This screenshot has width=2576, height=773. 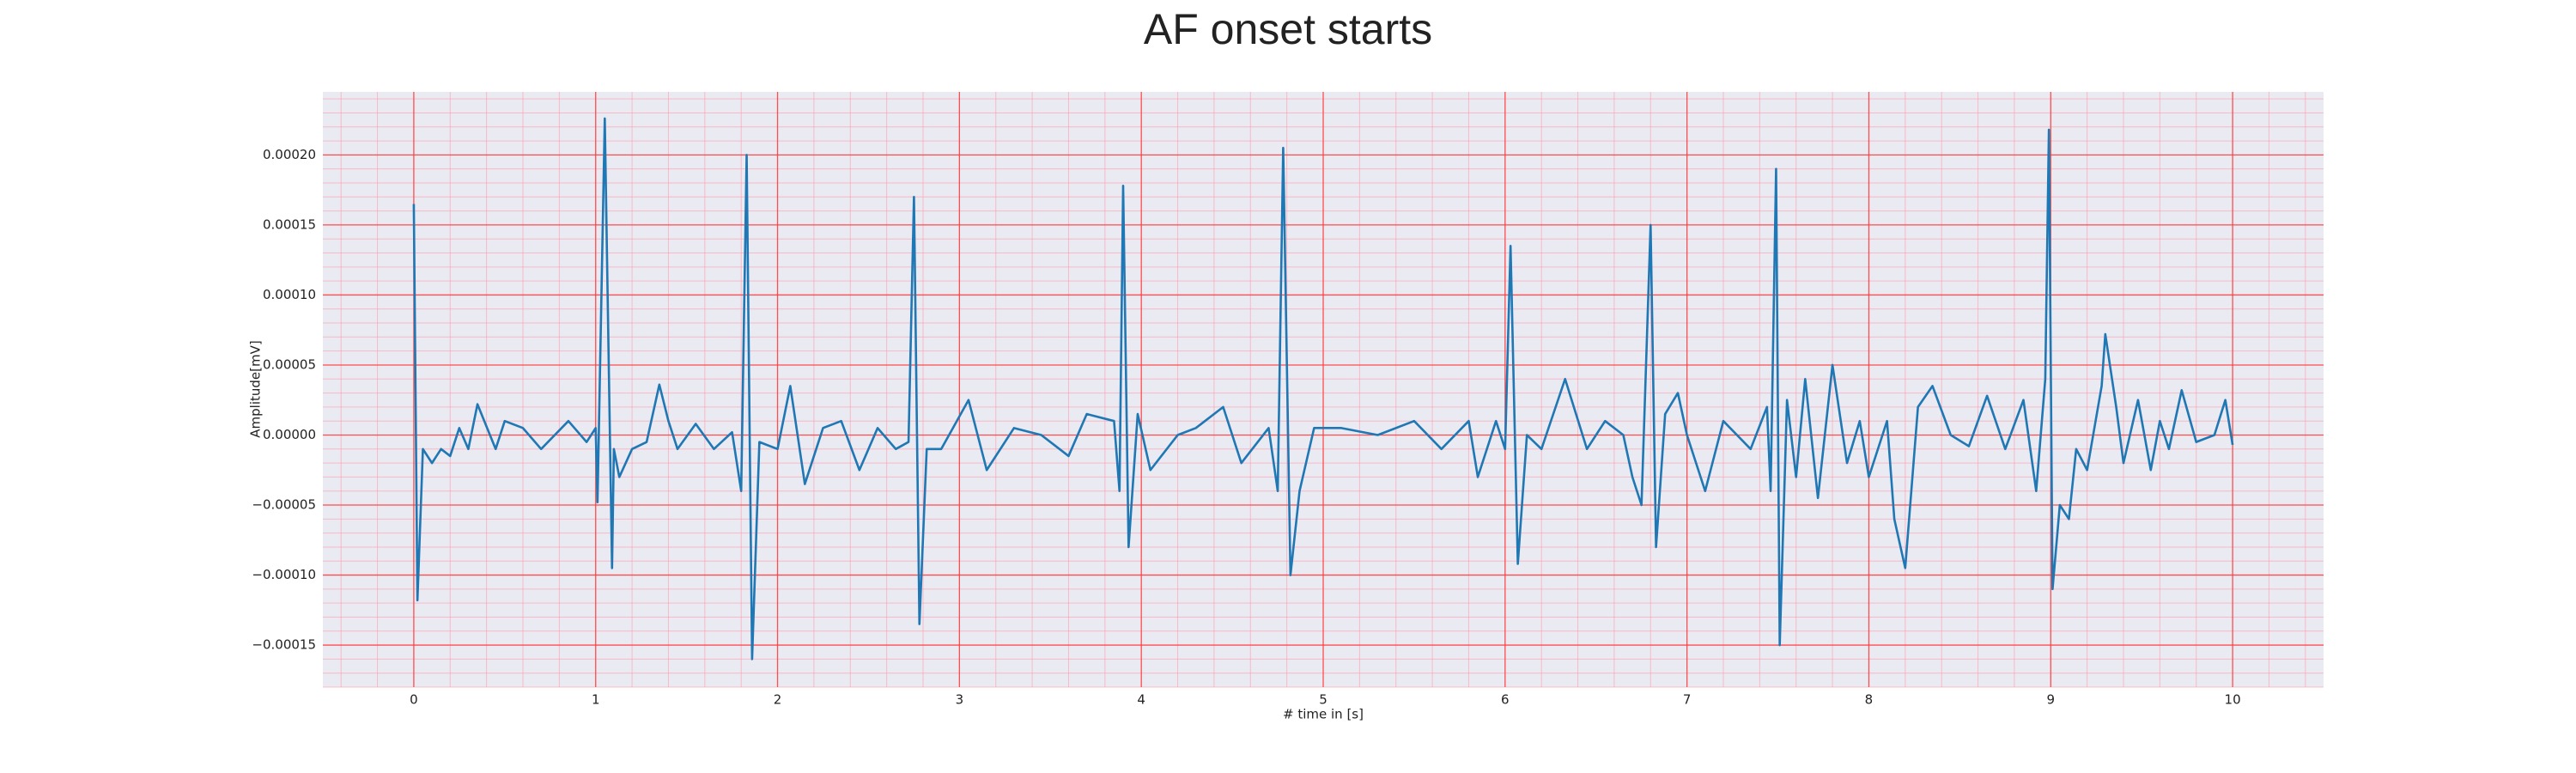 I want to click on y-tick-label: 0.00015, so click(x=290, y=224).